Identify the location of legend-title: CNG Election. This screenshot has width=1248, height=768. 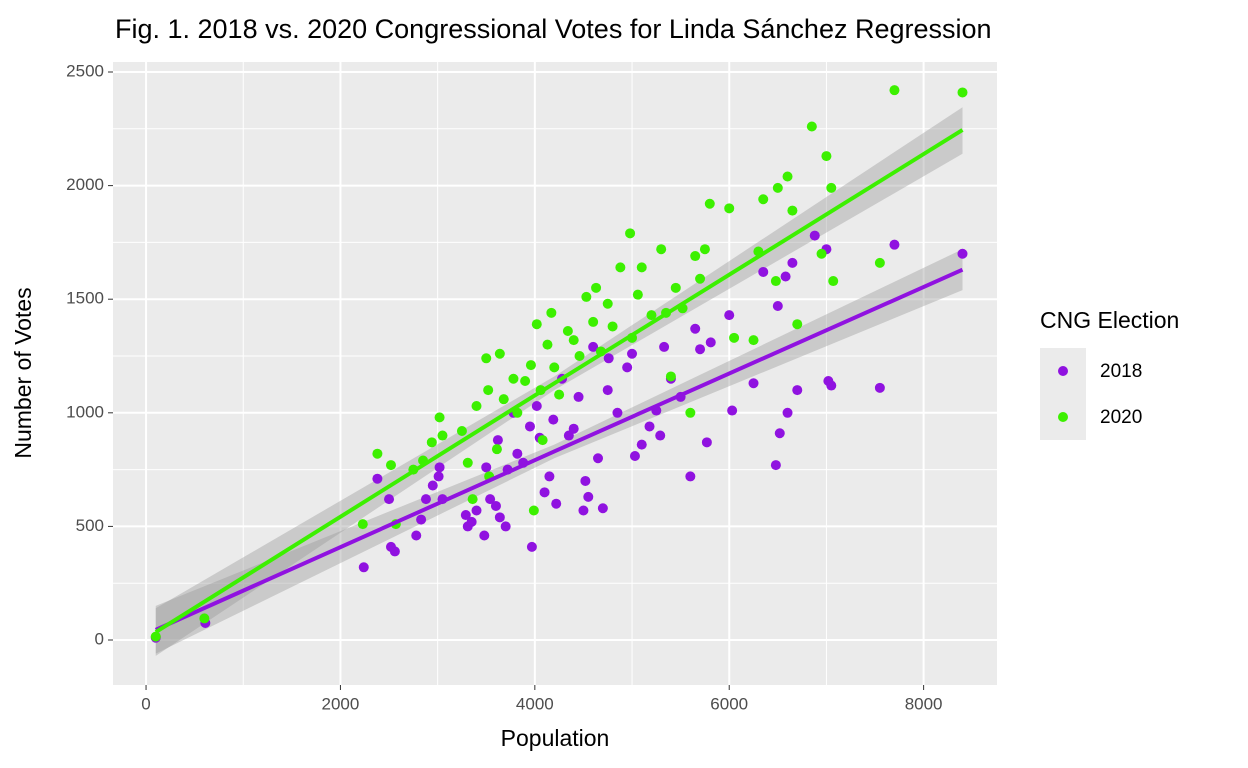
(1109, 320).